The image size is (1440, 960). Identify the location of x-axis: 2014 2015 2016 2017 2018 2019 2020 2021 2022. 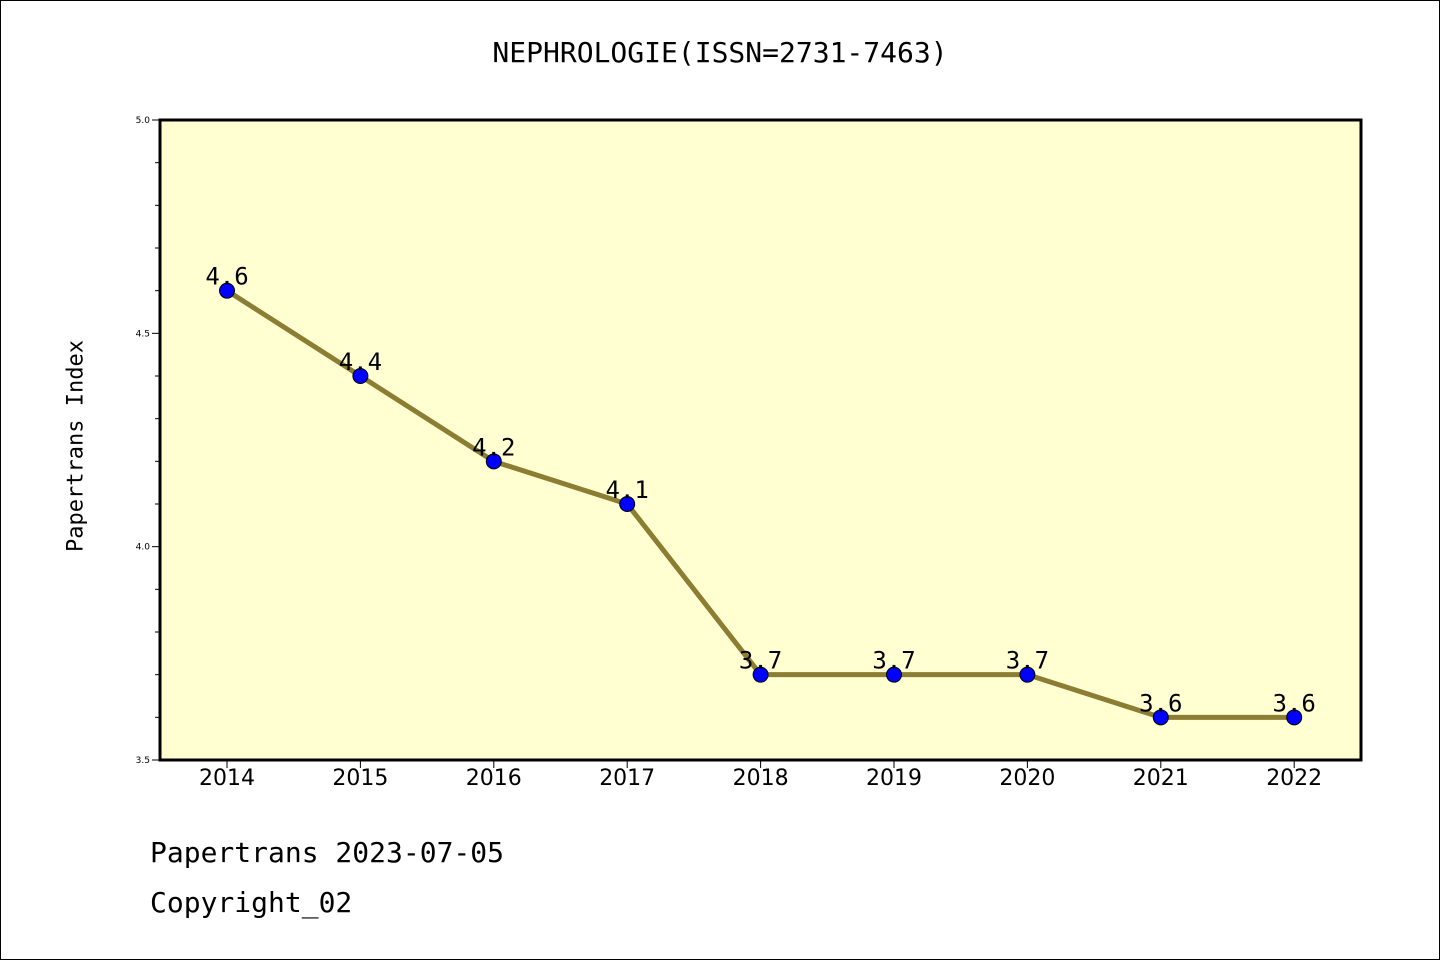
(760, 775).